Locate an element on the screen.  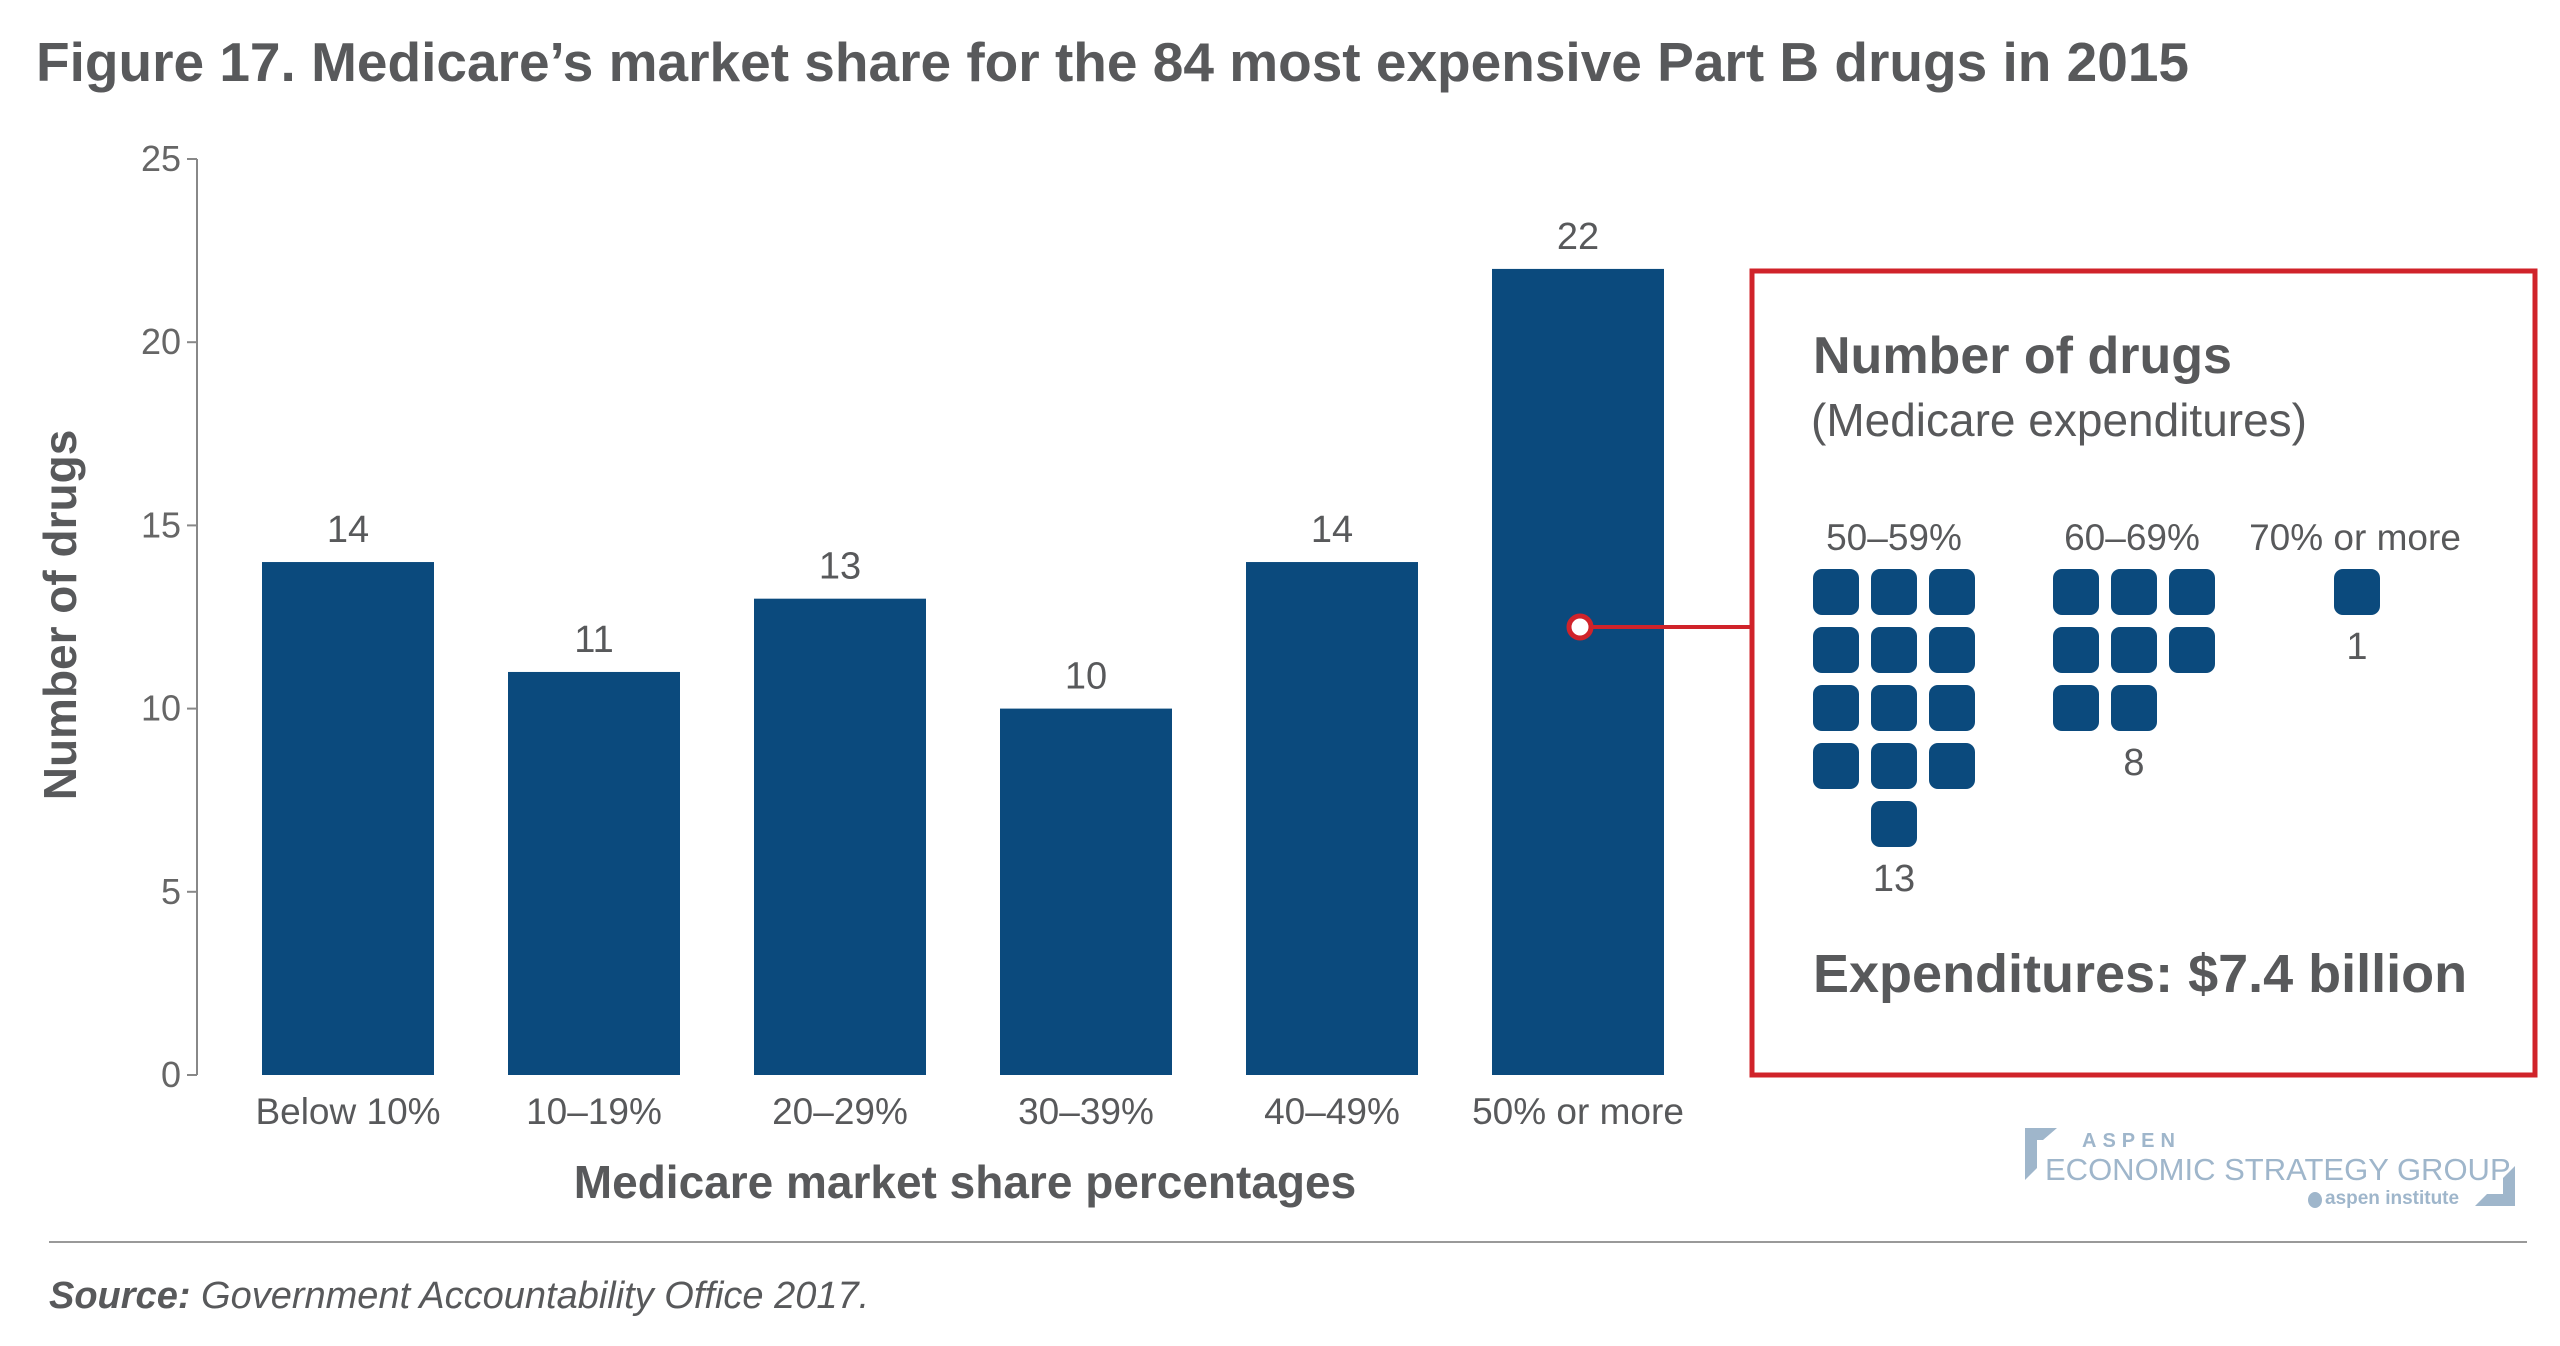
group-count: 8 is located at coordinates (2133, 763).